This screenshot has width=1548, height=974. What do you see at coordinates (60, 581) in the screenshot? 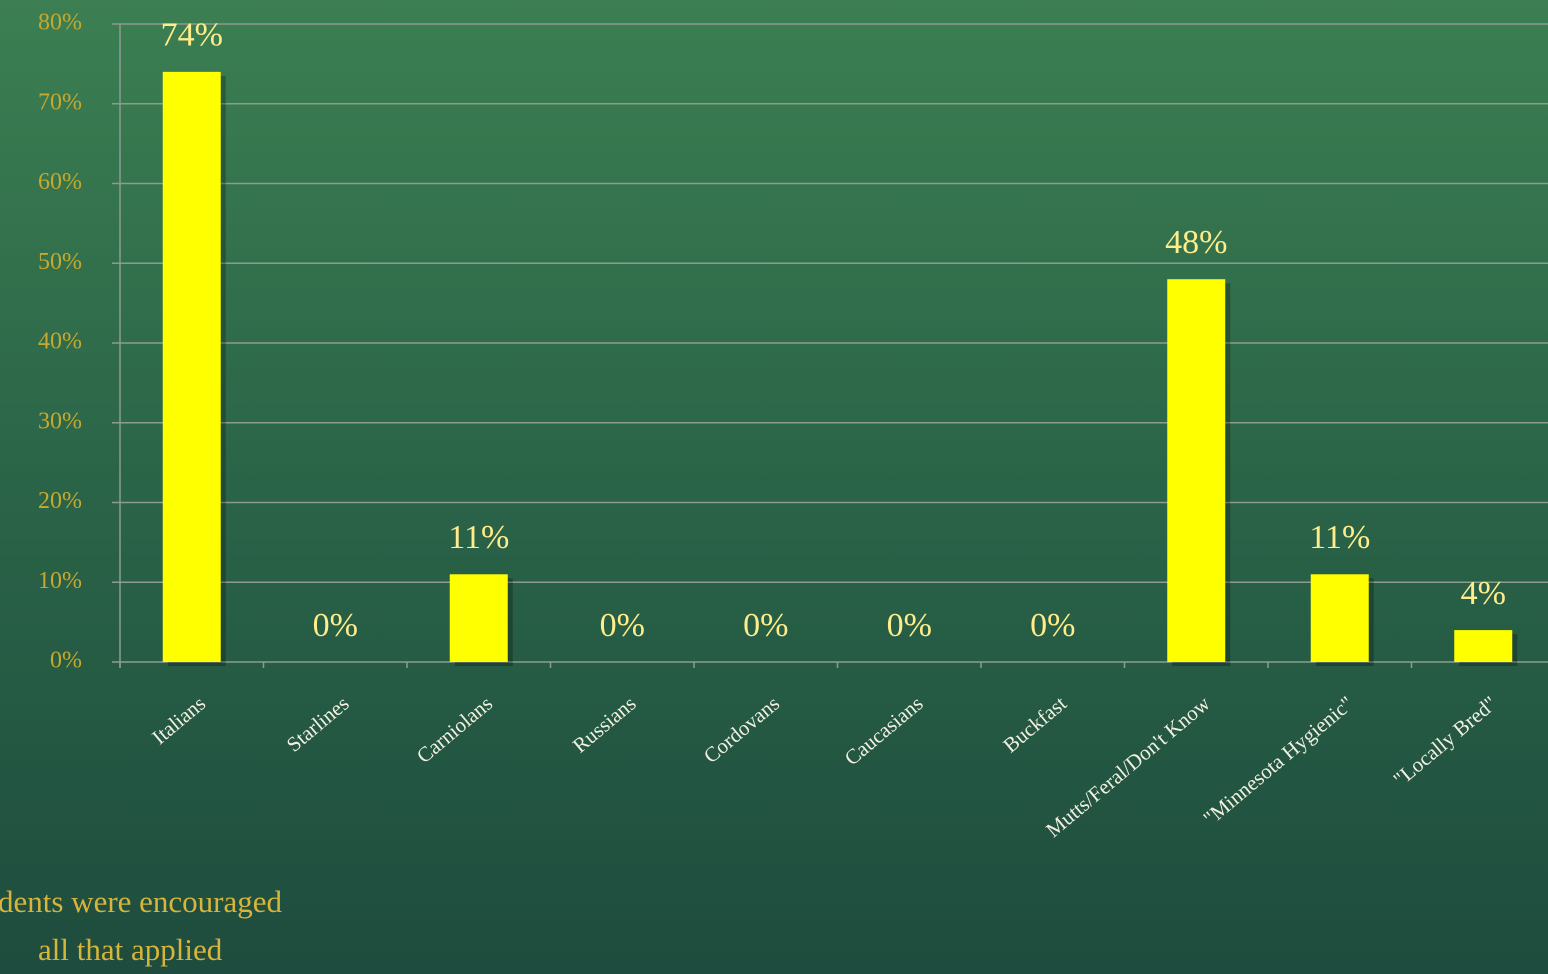
I see `y-tick-label: 10%` at bounding box center [60, 581].